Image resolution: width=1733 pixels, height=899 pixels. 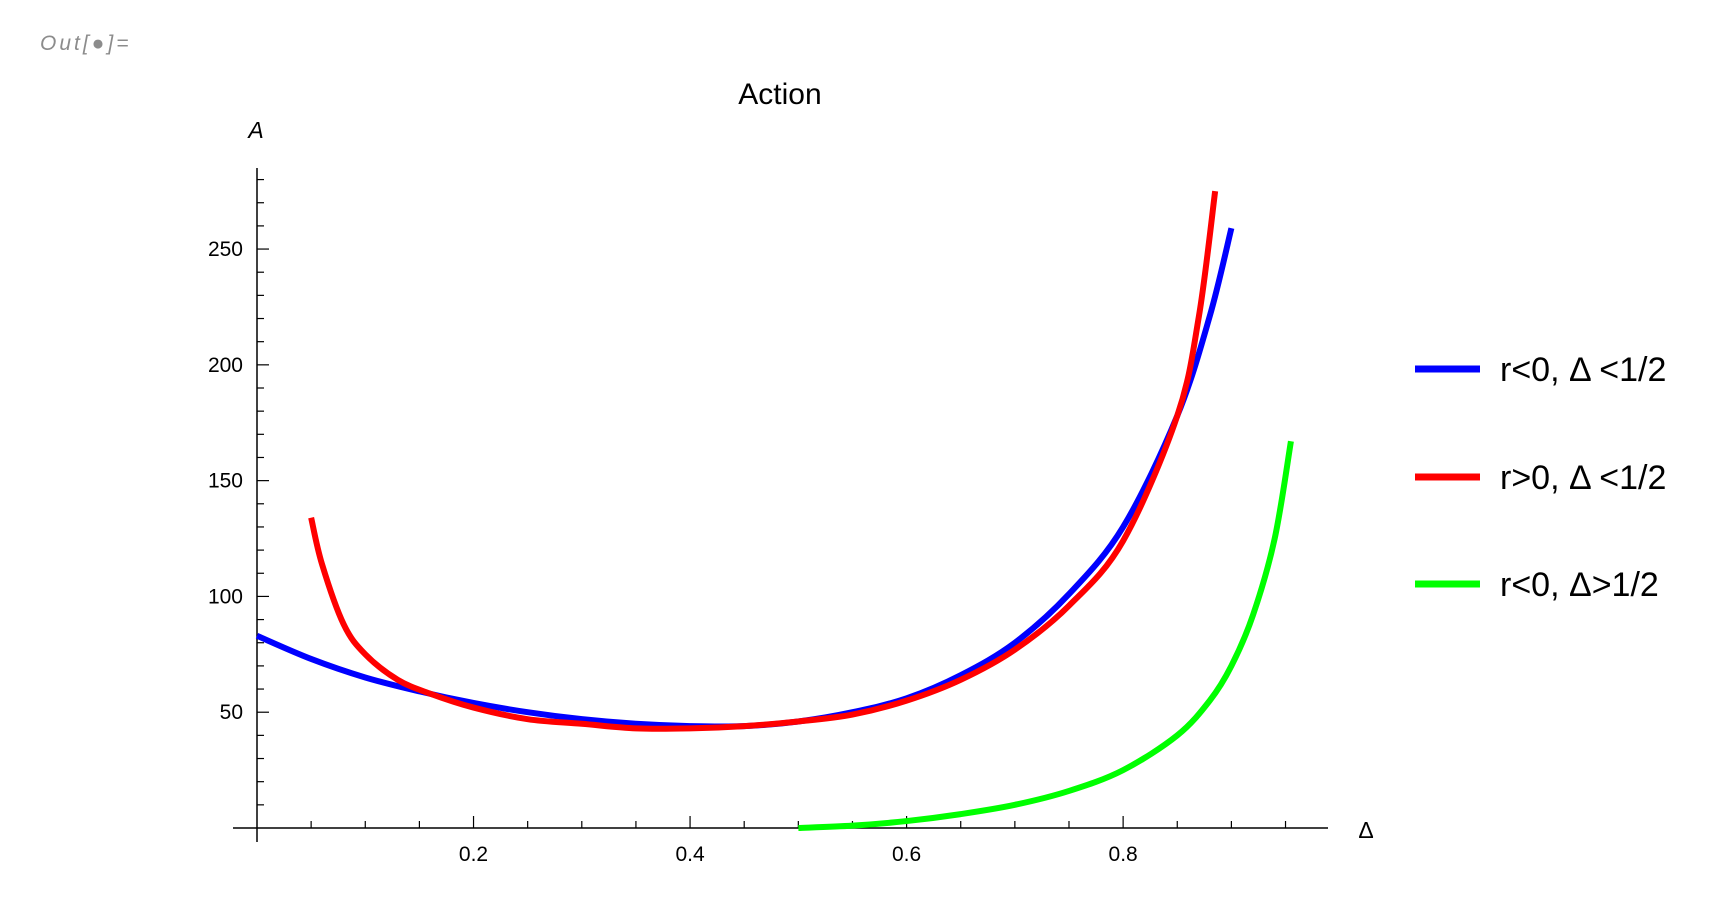 I want to click on x-axis-label: Δ, so click(x=1365, y=830).